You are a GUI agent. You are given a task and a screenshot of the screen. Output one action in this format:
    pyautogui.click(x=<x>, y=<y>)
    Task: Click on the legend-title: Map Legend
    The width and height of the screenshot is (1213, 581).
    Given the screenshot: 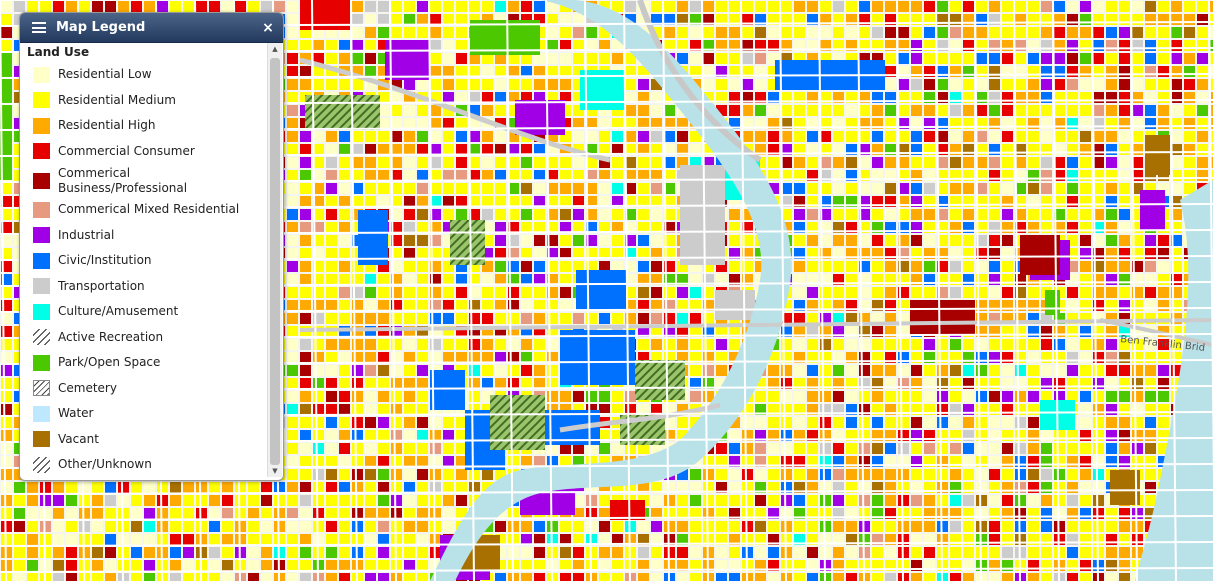 What is the action you would take?
    pyautogui.click(x=101, y=27)
    